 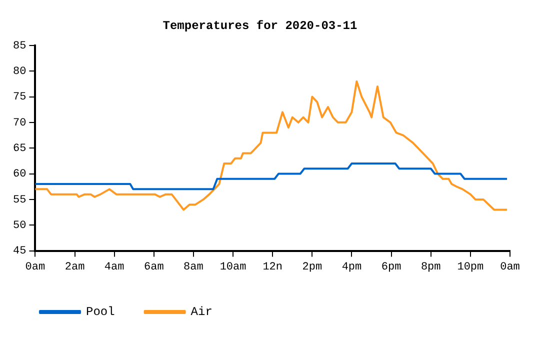 What do you see at coordinates (19, 123) in the screenshot?
I see `y-tick-label: 70` at bounding box center [19, 123].